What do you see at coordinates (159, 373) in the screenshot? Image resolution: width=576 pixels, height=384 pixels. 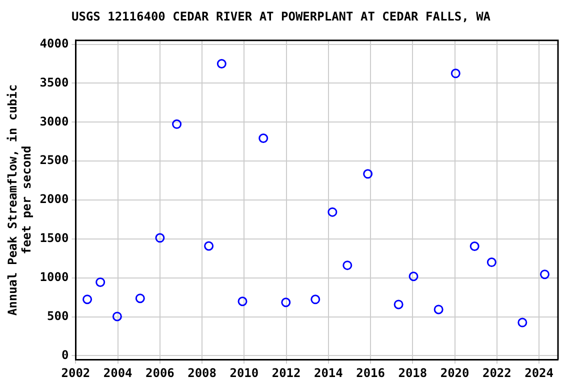 I see `x-tick-label: 2006` at bounding box center [159, 373].